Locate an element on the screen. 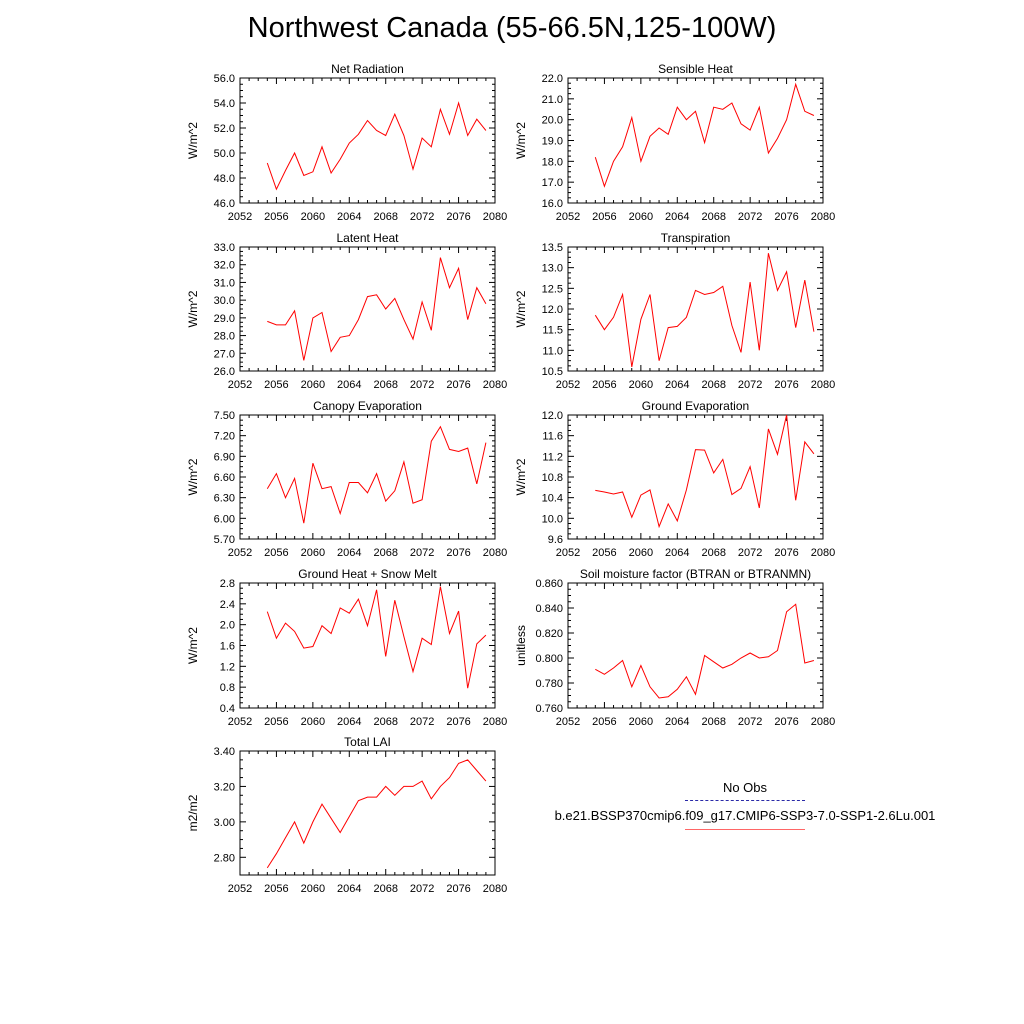 The height and width of the screenshot is (1024, 1024). y-tick-label: 0.860 is located at coordinates (549, 584).